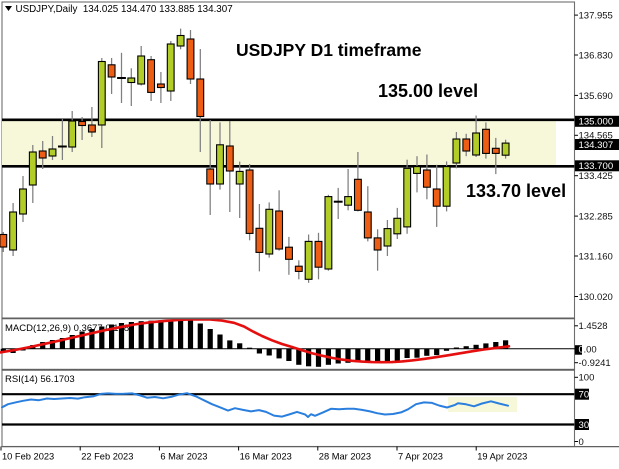  Describe the element at coordinates (596, 145) in the screenshot. I see `svg-text: 134.307` at that location.